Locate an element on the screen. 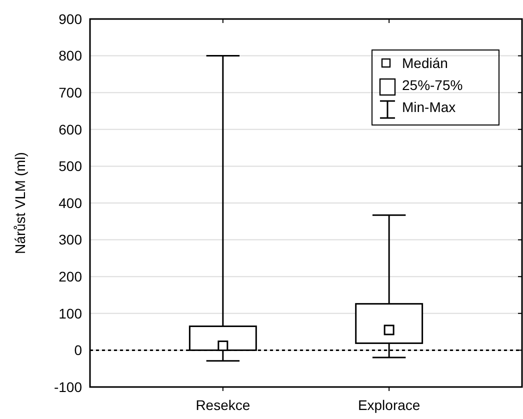  y-tick-label: 400 is located at coordinates (70, 202).